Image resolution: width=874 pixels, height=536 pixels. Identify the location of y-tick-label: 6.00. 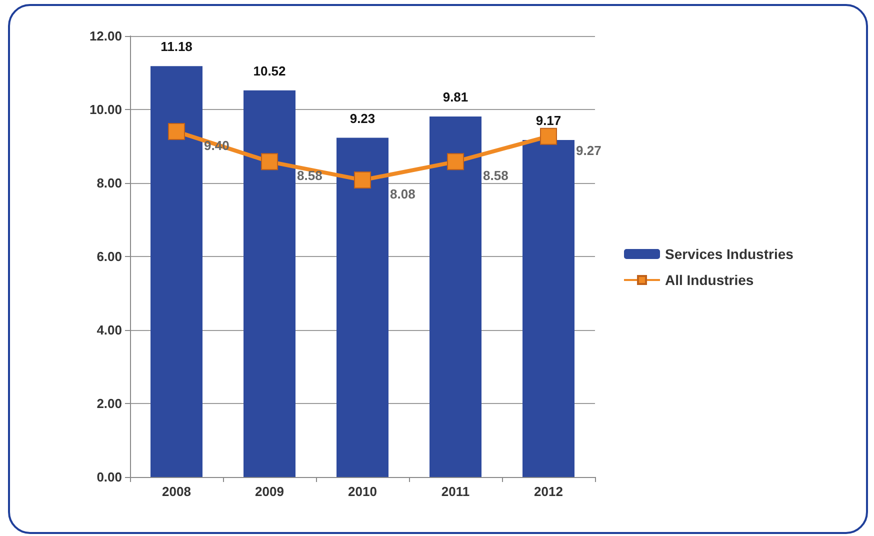
(109, 256).